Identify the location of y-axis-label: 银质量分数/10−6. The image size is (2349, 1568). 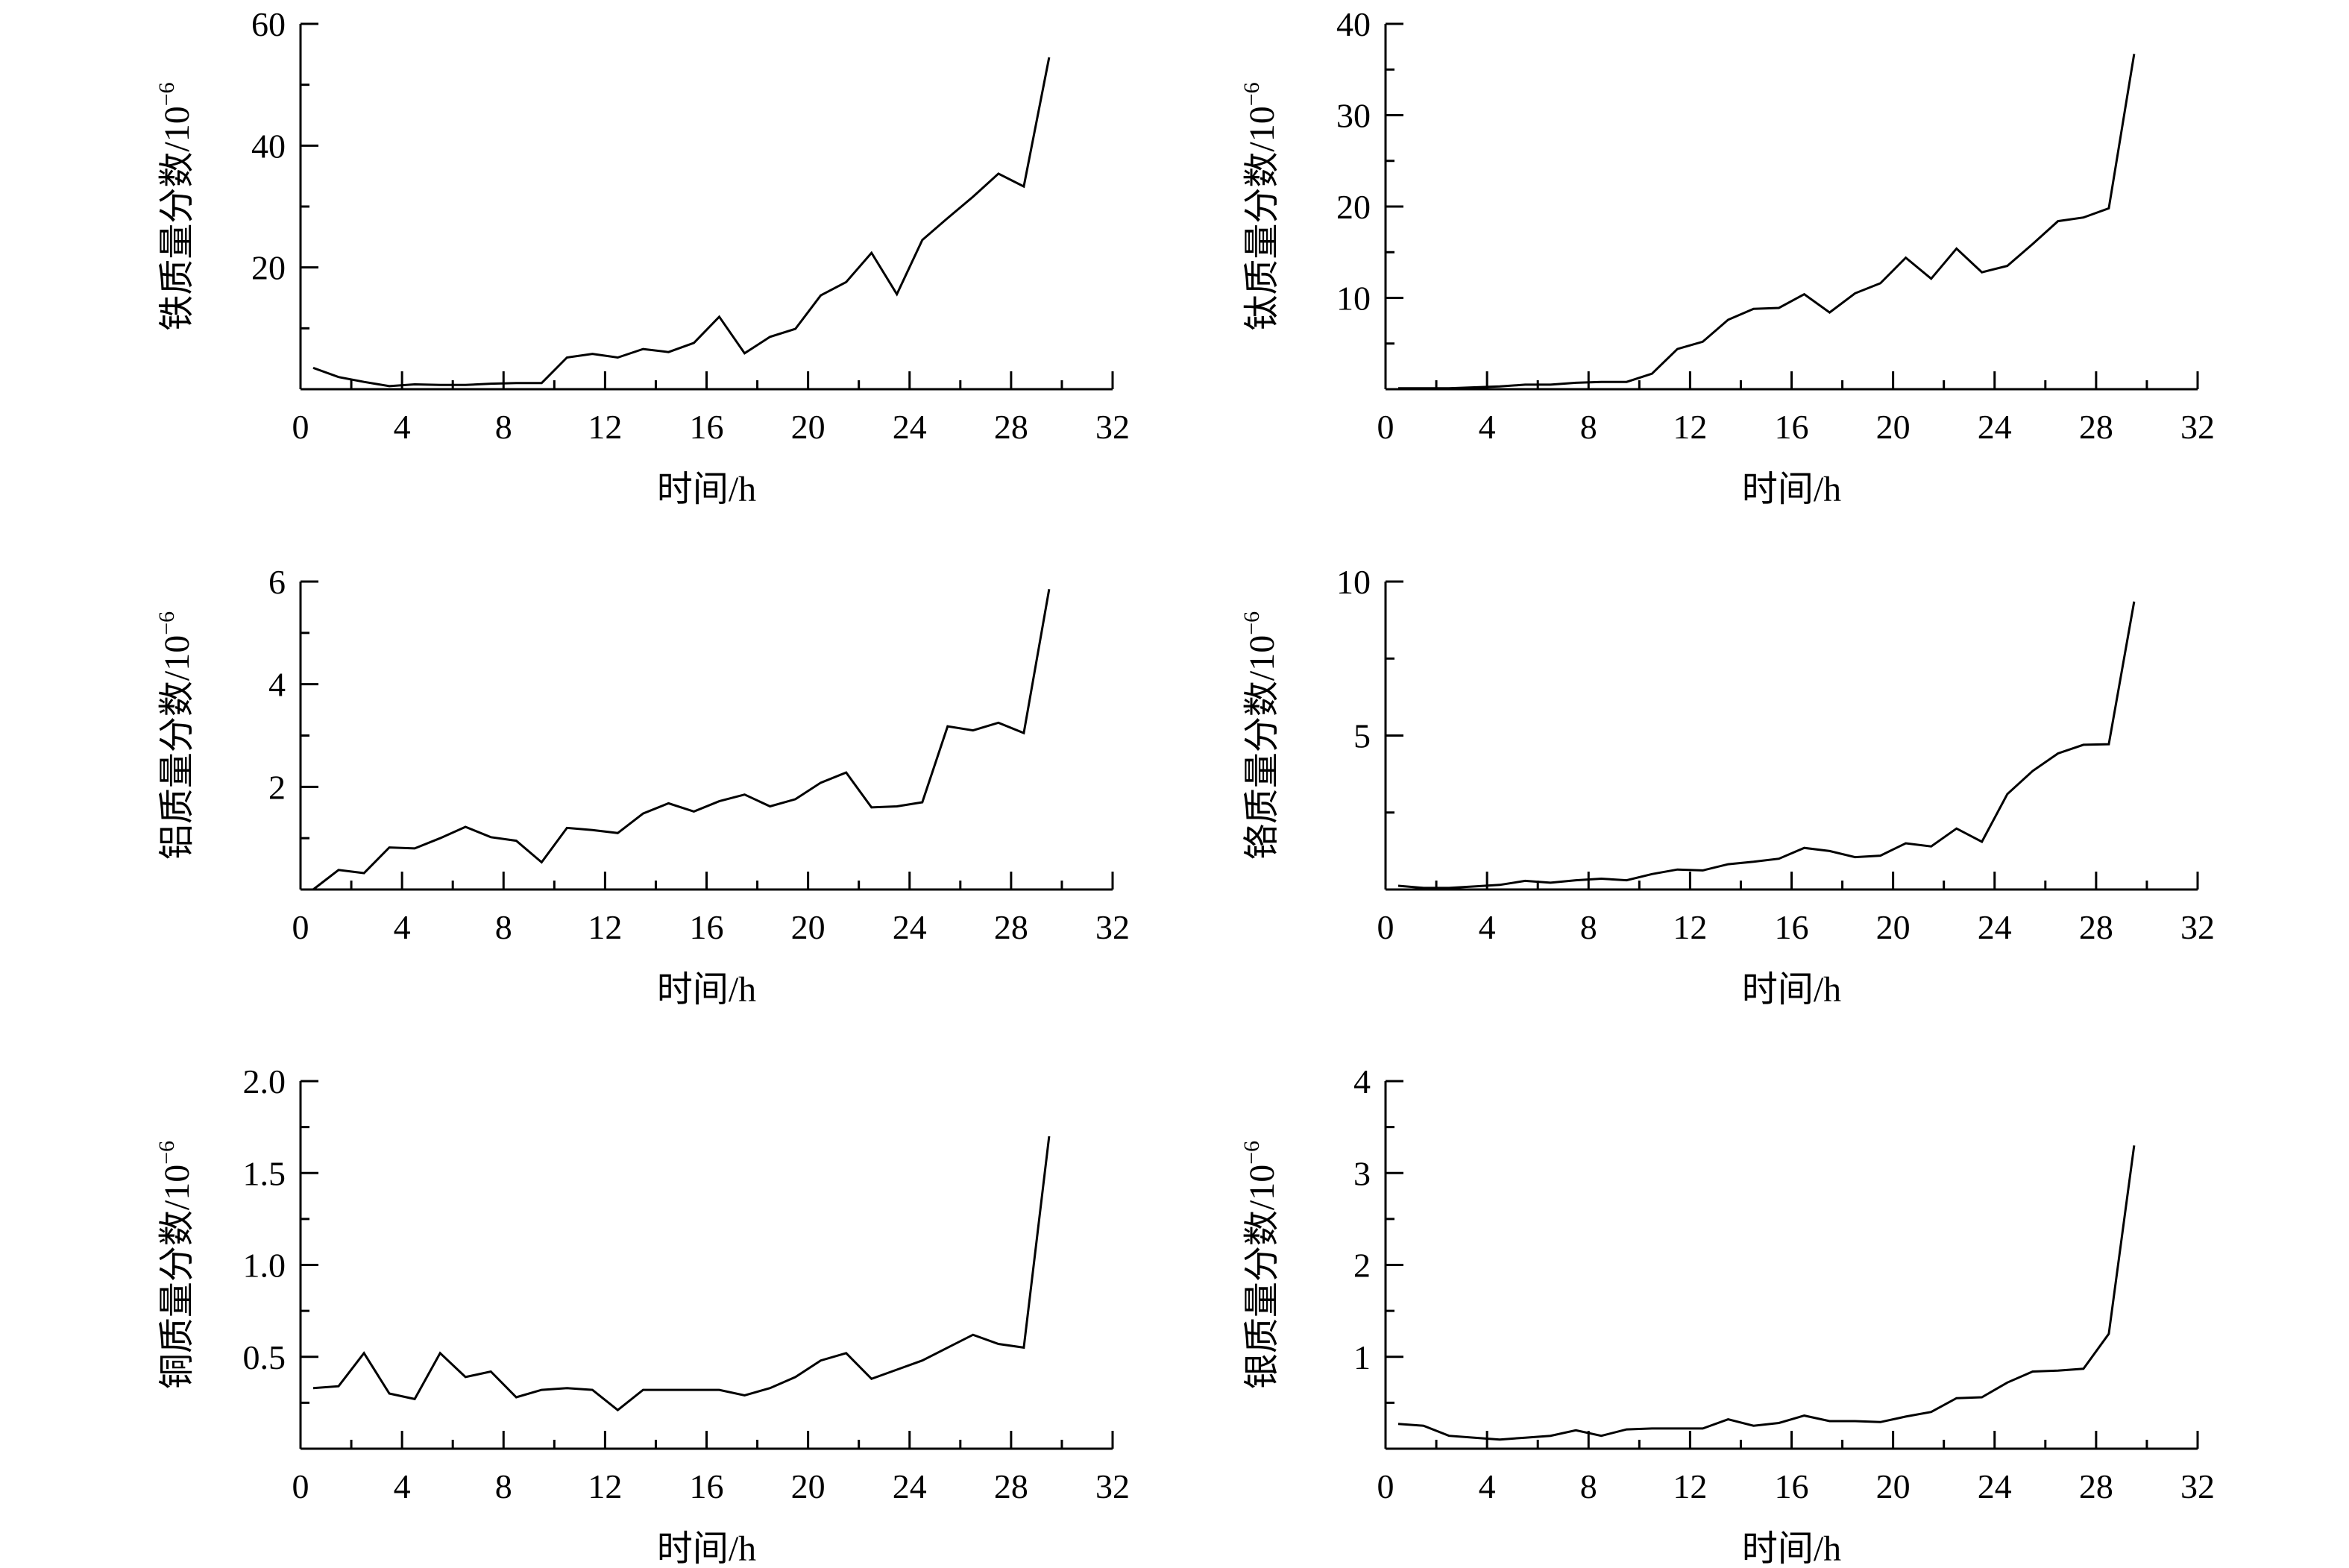
(1260, 1265).